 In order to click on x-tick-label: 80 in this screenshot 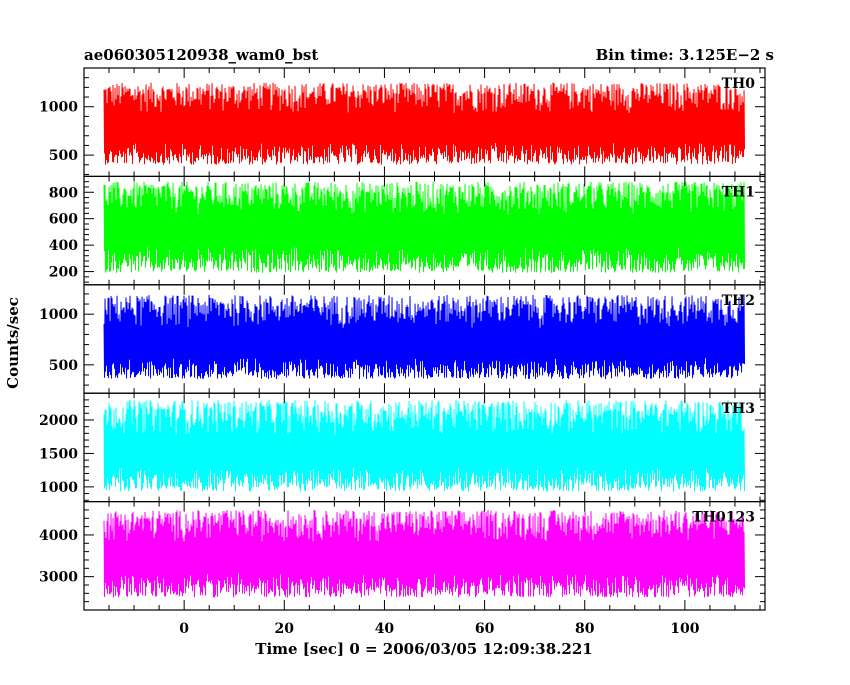, I will do `click(585, 629)`.